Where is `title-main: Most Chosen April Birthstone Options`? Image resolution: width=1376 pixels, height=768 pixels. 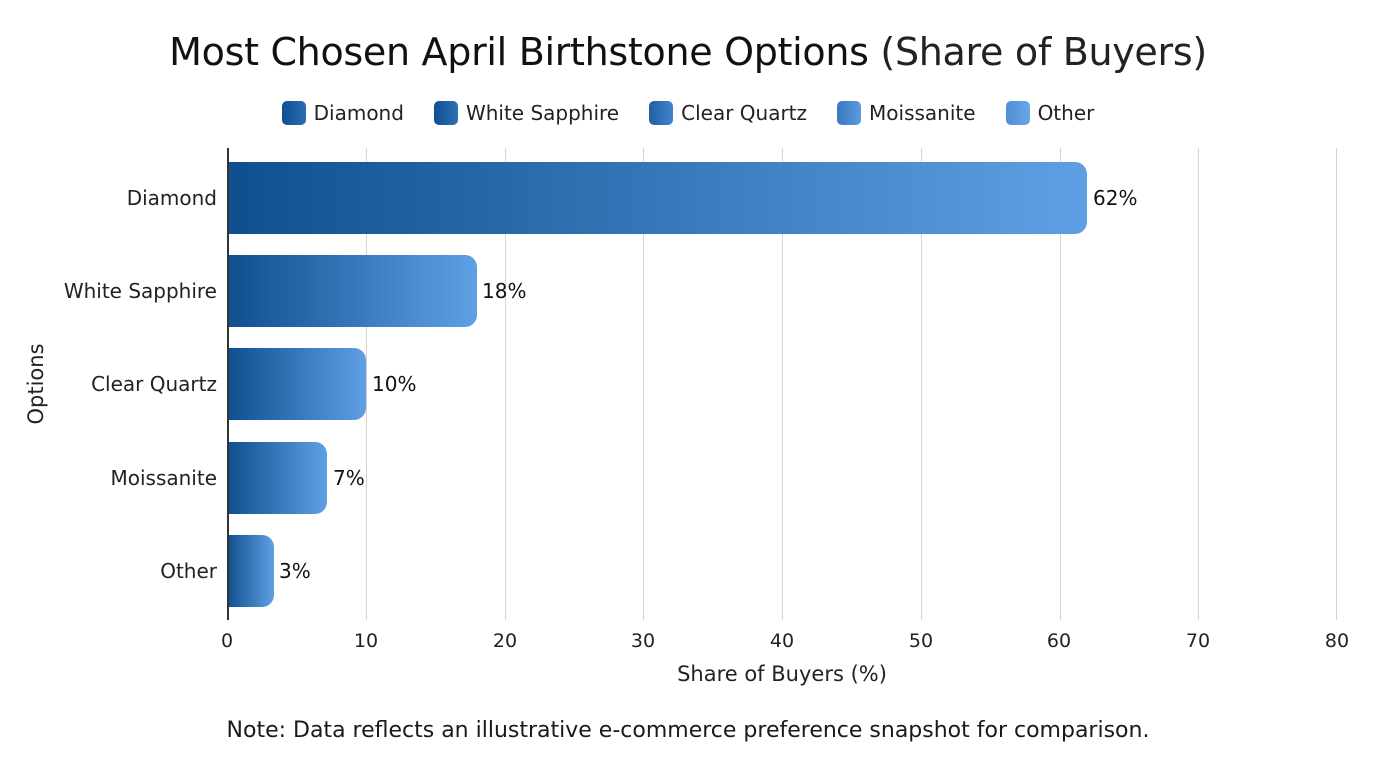 title-main: Most Chosen April Birthstone Options is located at coordinates (519, 52).